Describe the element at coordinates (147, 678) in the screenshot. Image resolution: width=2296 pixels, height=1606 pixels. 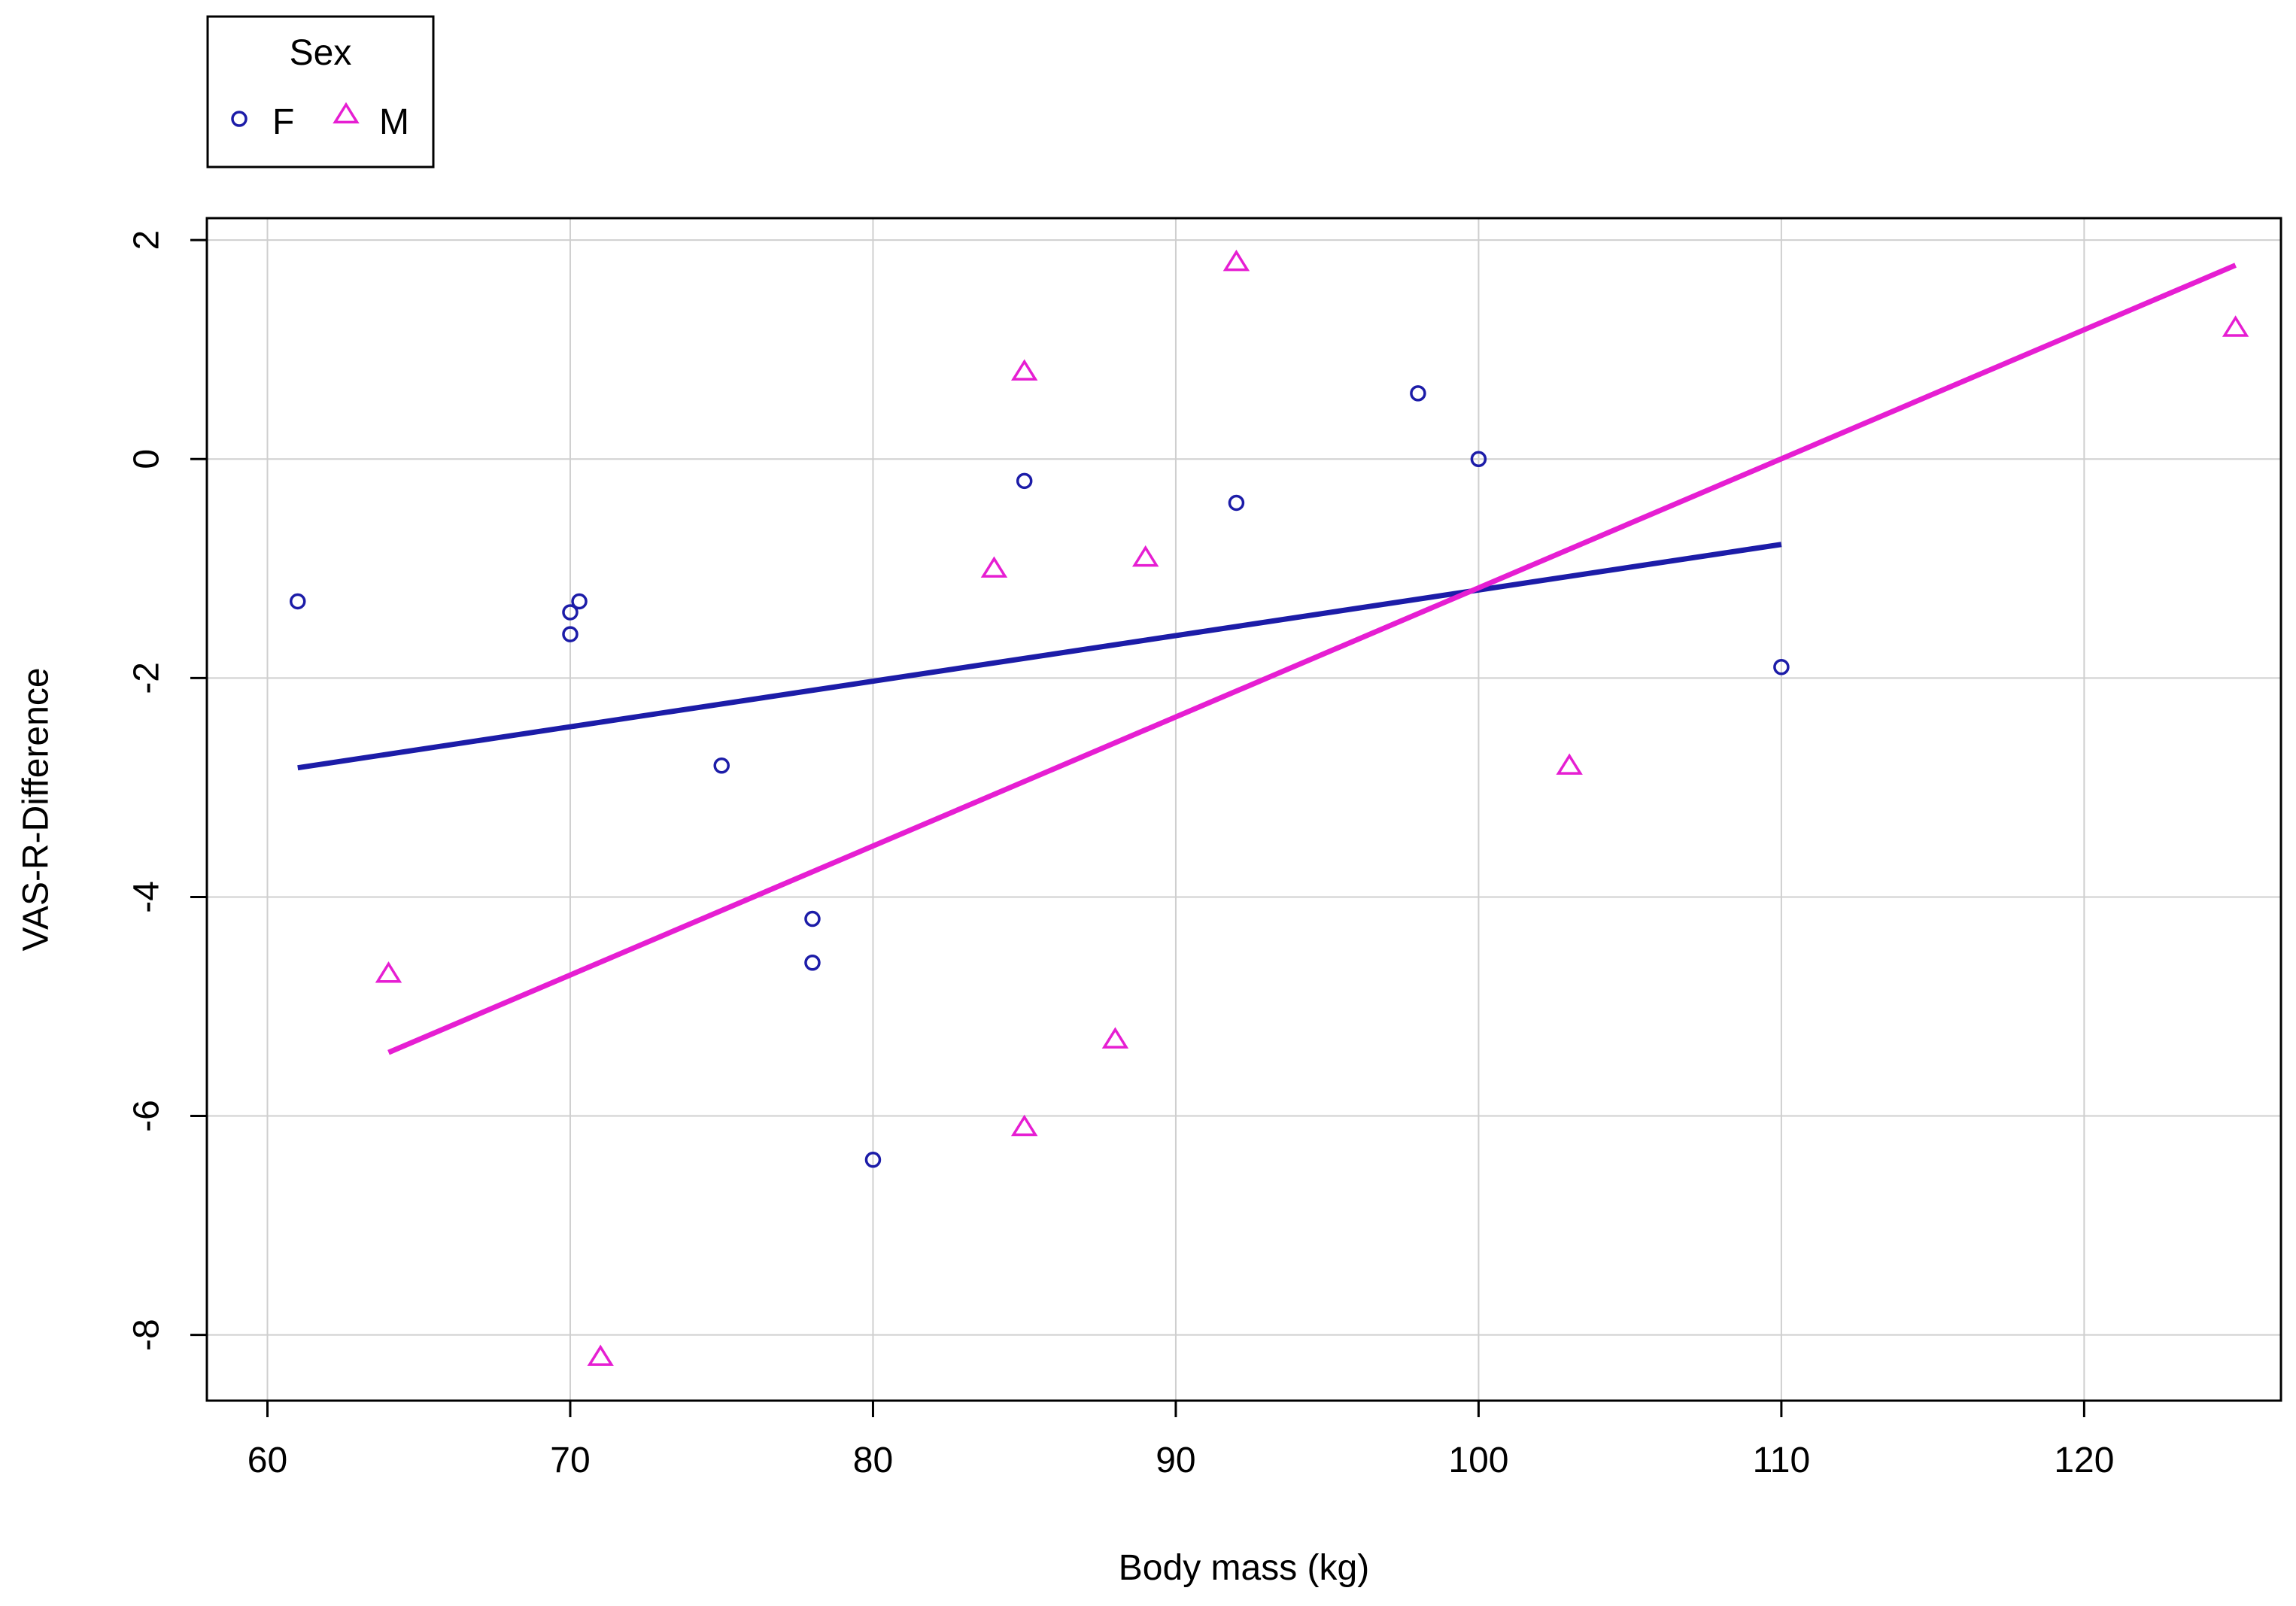
I see `y-tick-label: -2` at that location.